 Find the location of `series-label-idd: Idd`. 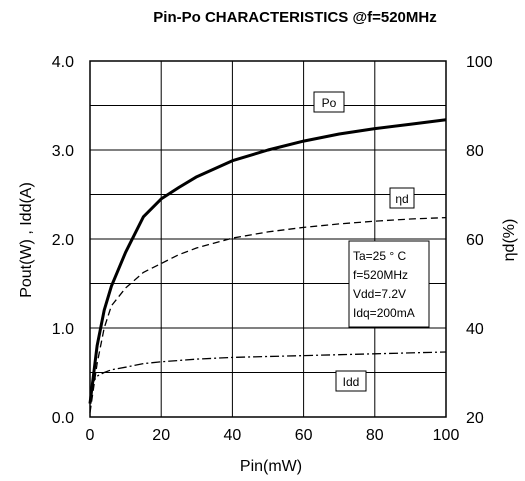

series-label-idd: Idd is located at coordinates (351, 381).